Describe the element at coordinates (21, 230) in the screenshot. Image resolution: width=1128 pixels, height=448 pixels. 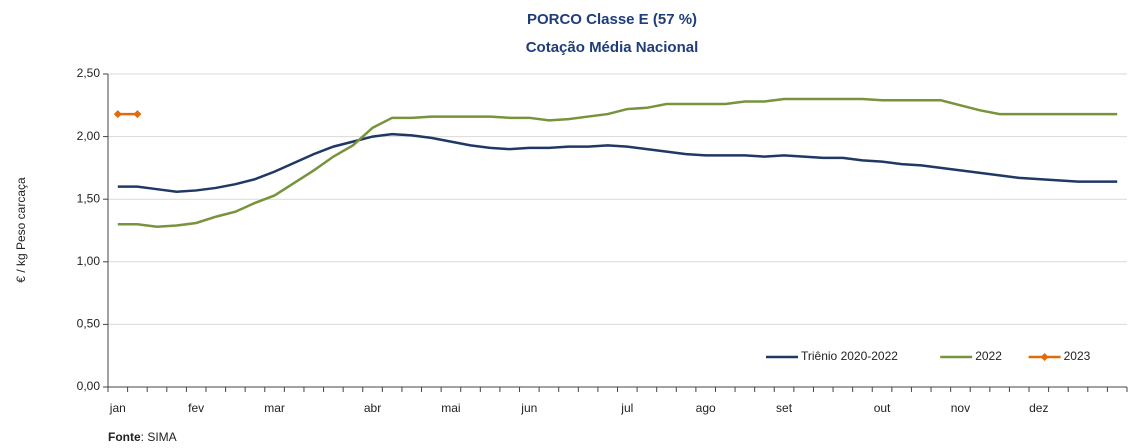
I see `y-axis-label: € / kg Peso carcaça` at that location.